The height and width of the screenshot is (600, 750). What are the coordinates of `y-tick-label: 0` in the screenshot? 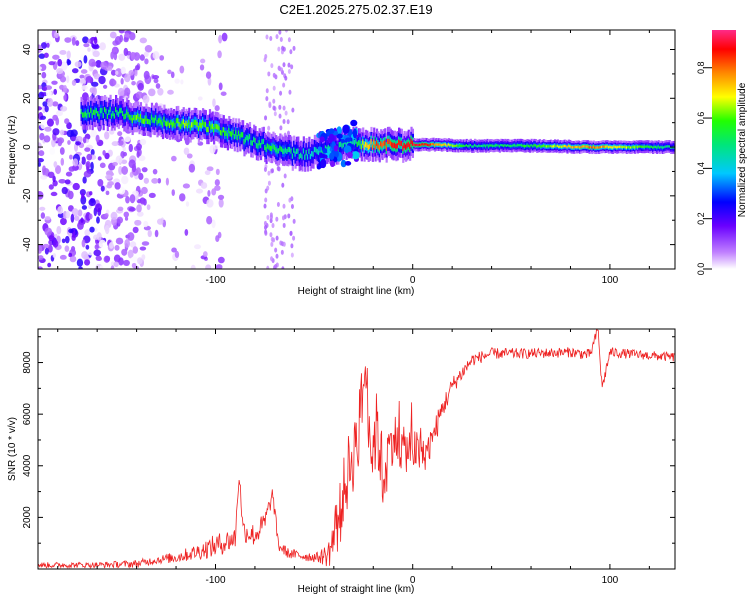 It's located at (27, 147).